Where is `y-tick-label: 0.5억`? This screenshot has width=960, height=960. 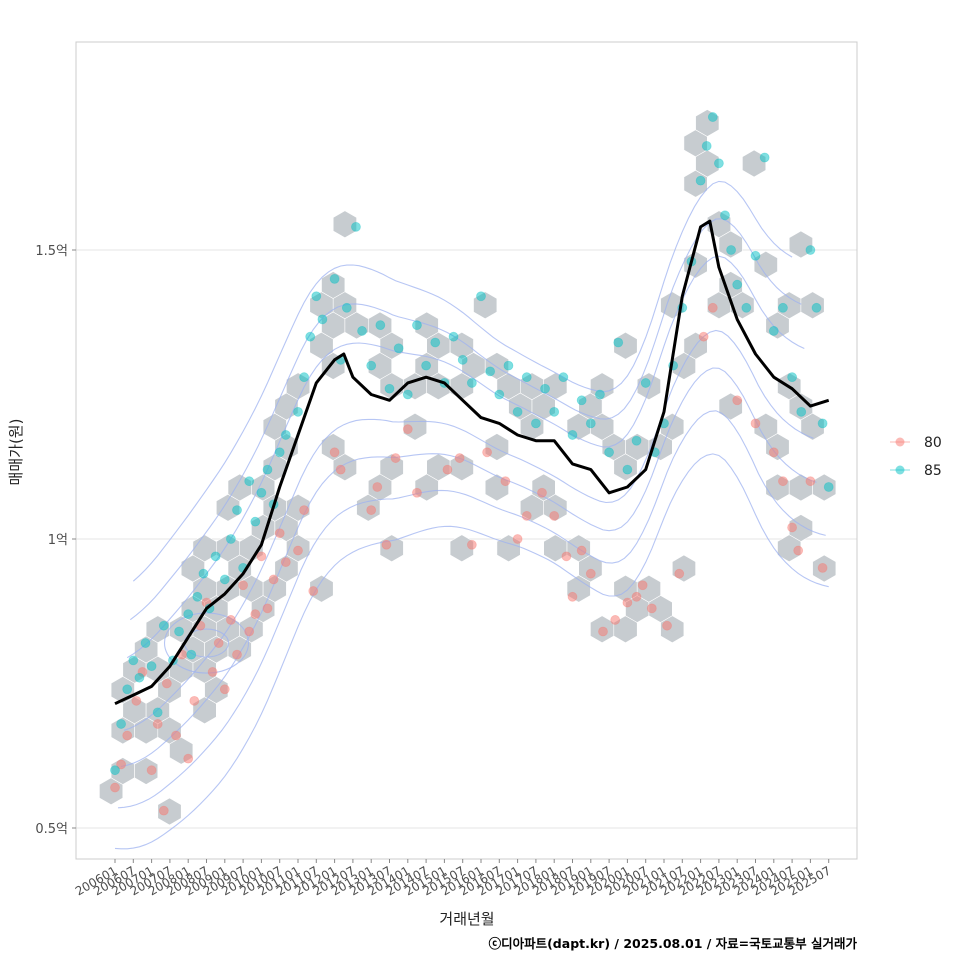
y-tick-label: 0.5억 is located at coordinates (51, 829).